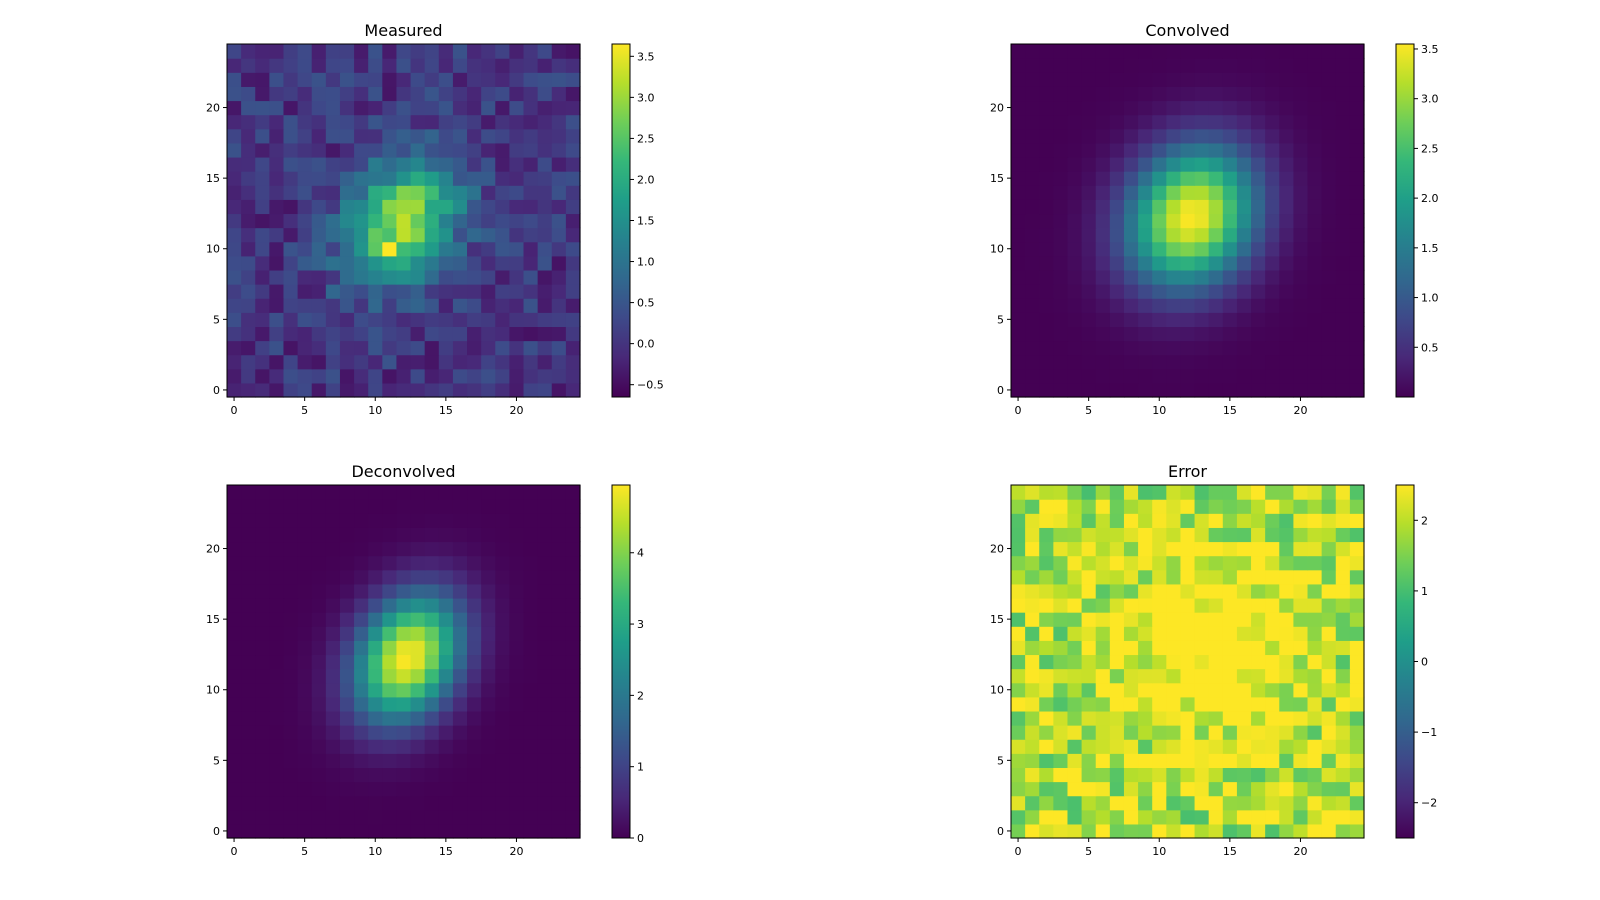  I want to click on y-tick-label: 20, so click(997, 108).